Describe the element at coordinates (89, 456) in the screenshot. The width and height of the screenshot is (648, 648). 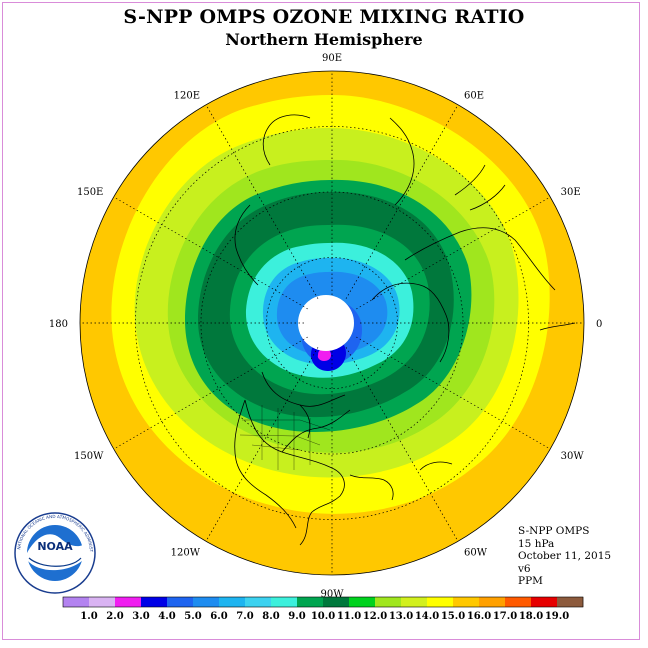
I see `meridian-label: 150W` at that location.